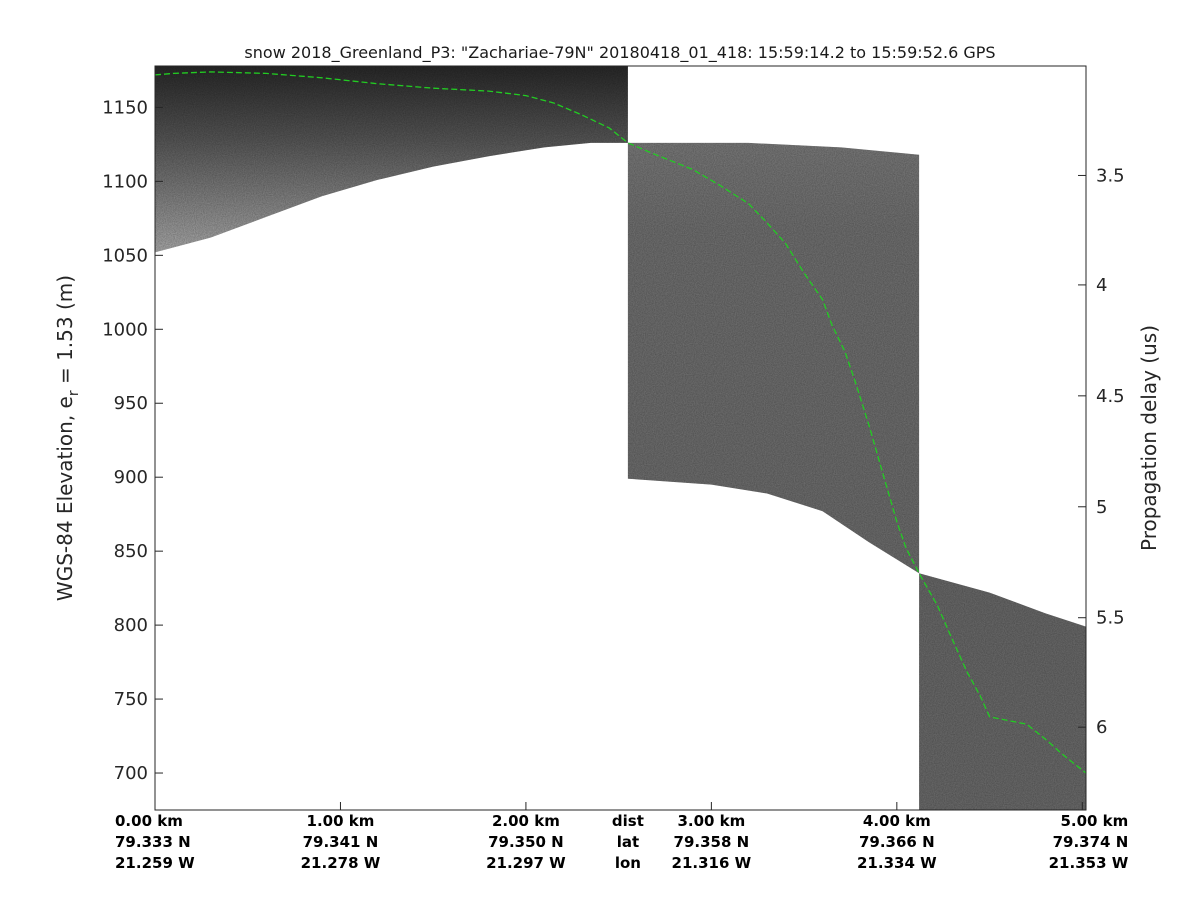 This screenshot has width=1200, height=900. Describe the element at coordinates (125, 181) in the screenshot. I see `y-tick-label: 1100` at that location.